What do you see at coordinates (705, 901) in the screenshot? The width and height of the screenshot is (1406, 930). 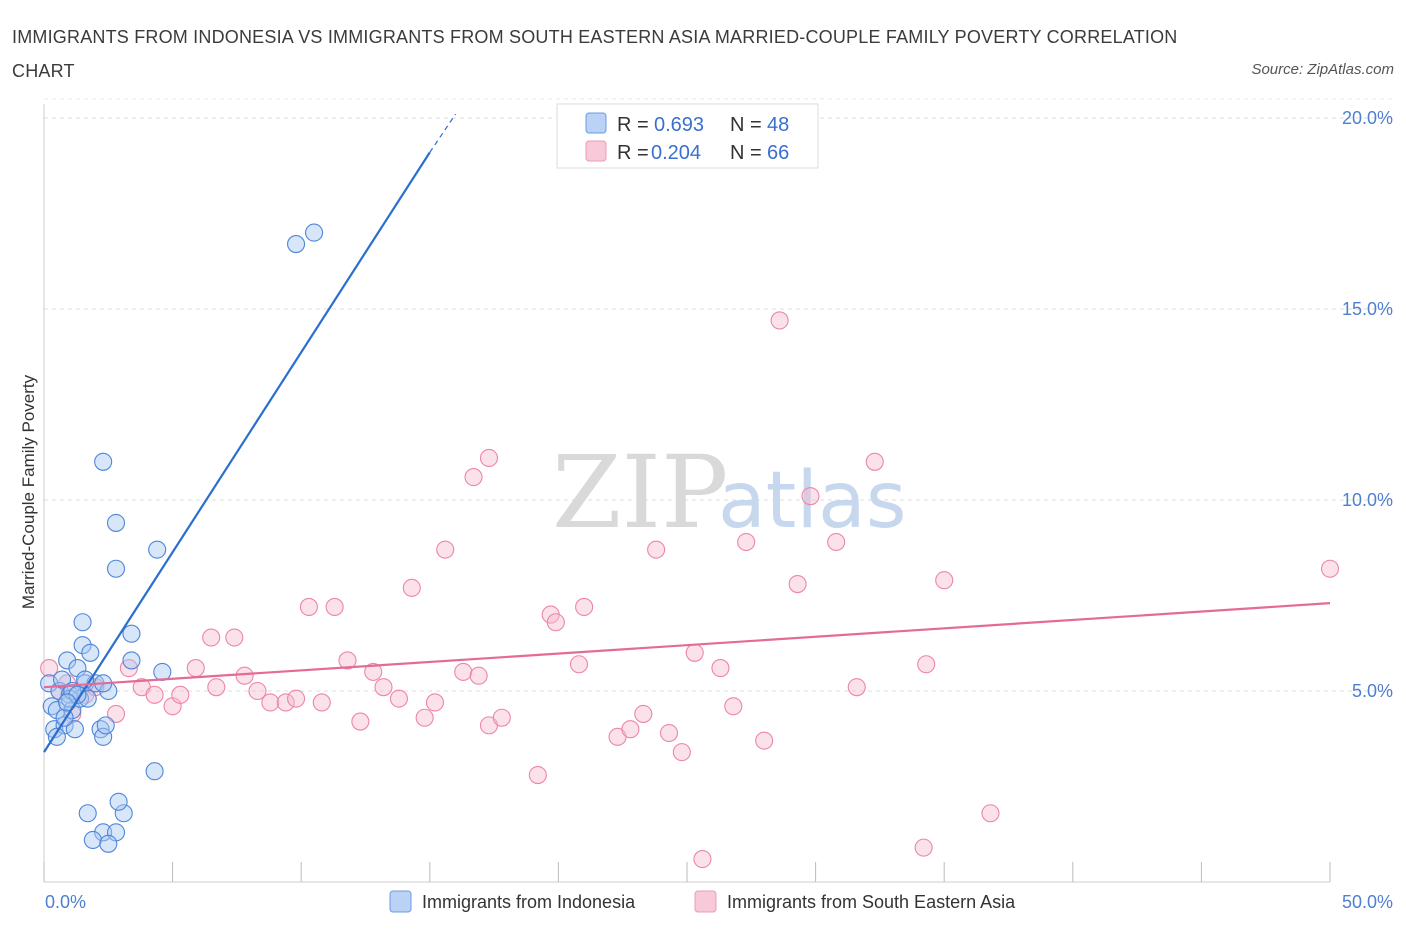 I see `bottom-legend-swatch-sea` at bounding box center [705, 901].